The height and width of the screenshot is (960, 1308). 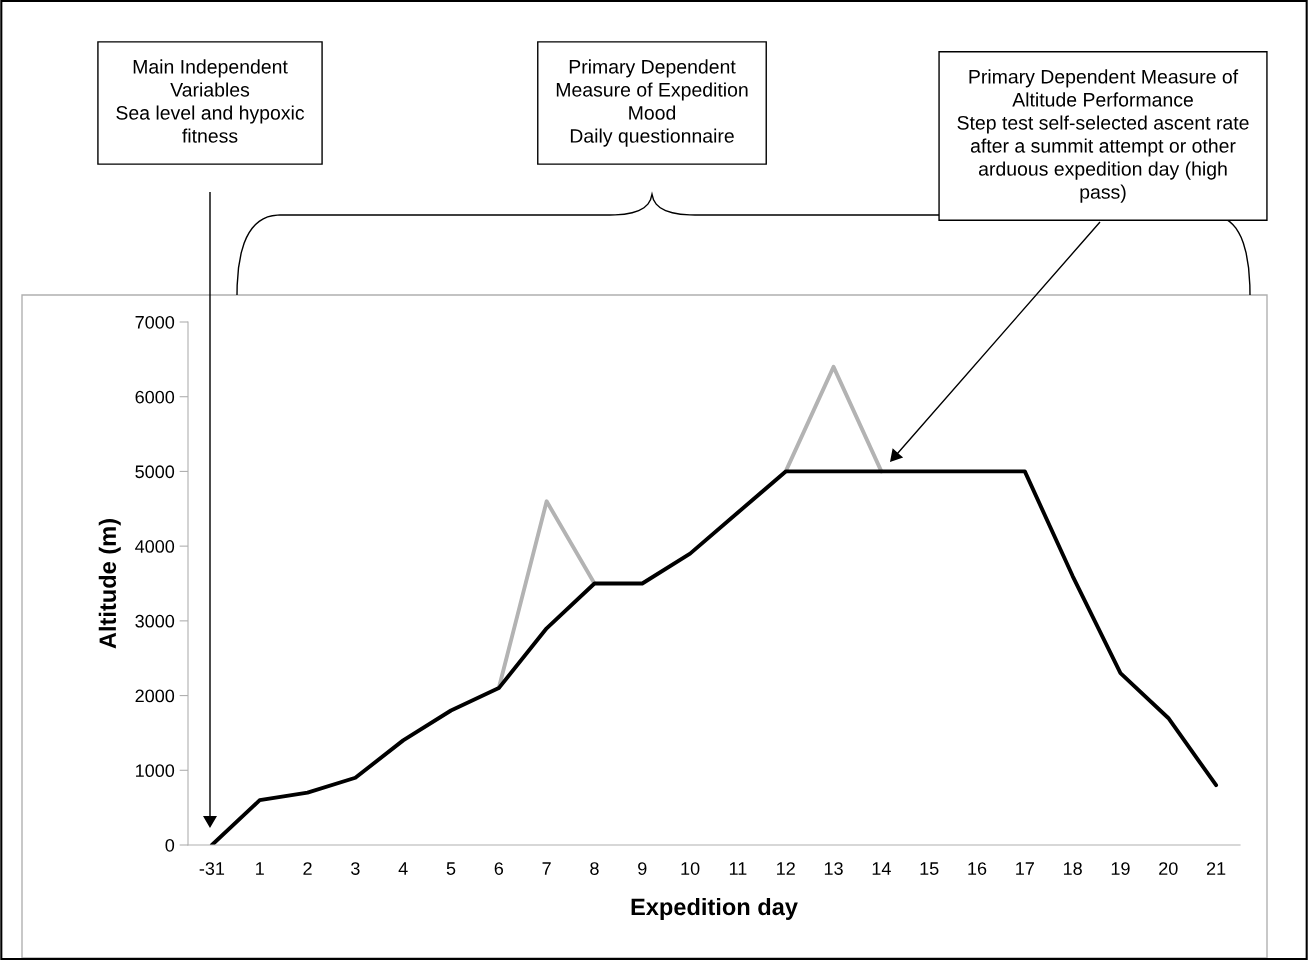 I want to click on x-tick-label: 1, so click(x=260, y=868).